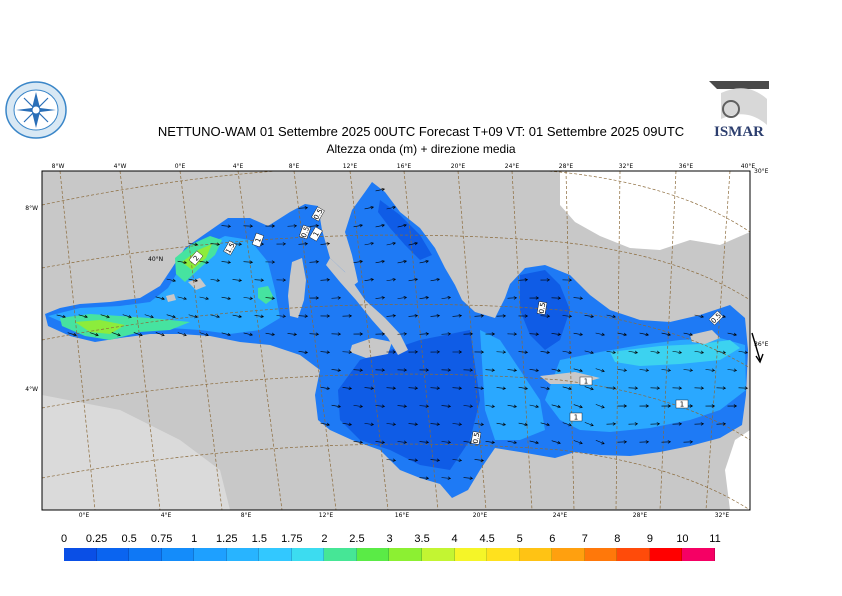 This screenshot has height=596, width=842. I want to click on legend-label: 5, so click(519, 539).